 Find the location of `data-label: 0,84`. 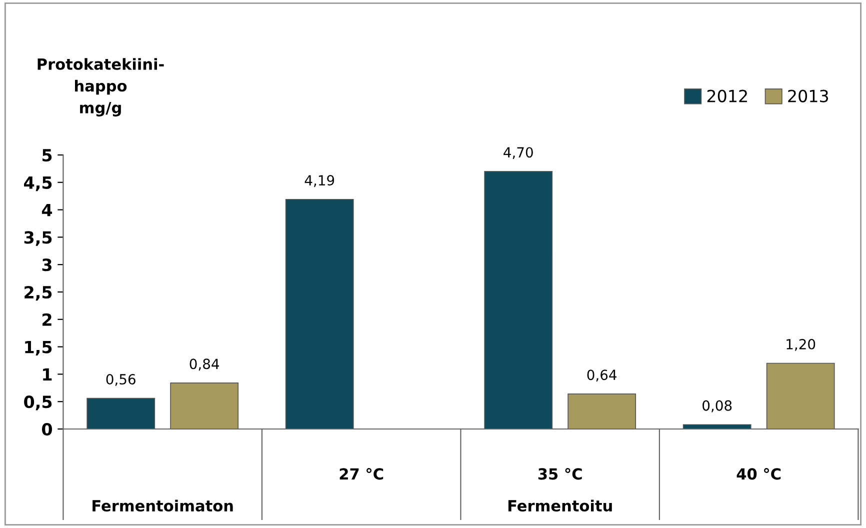

data-label: 0,84 is located at coordinates (205, 364).